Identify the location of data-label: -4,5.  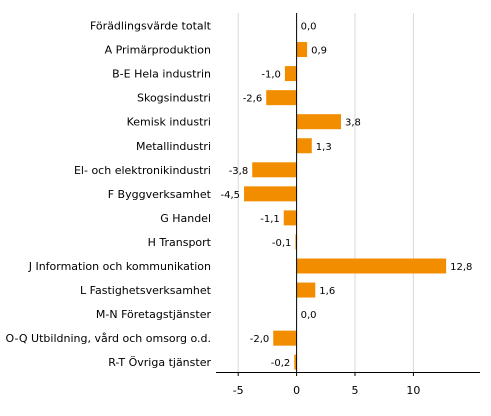
(231, 195).